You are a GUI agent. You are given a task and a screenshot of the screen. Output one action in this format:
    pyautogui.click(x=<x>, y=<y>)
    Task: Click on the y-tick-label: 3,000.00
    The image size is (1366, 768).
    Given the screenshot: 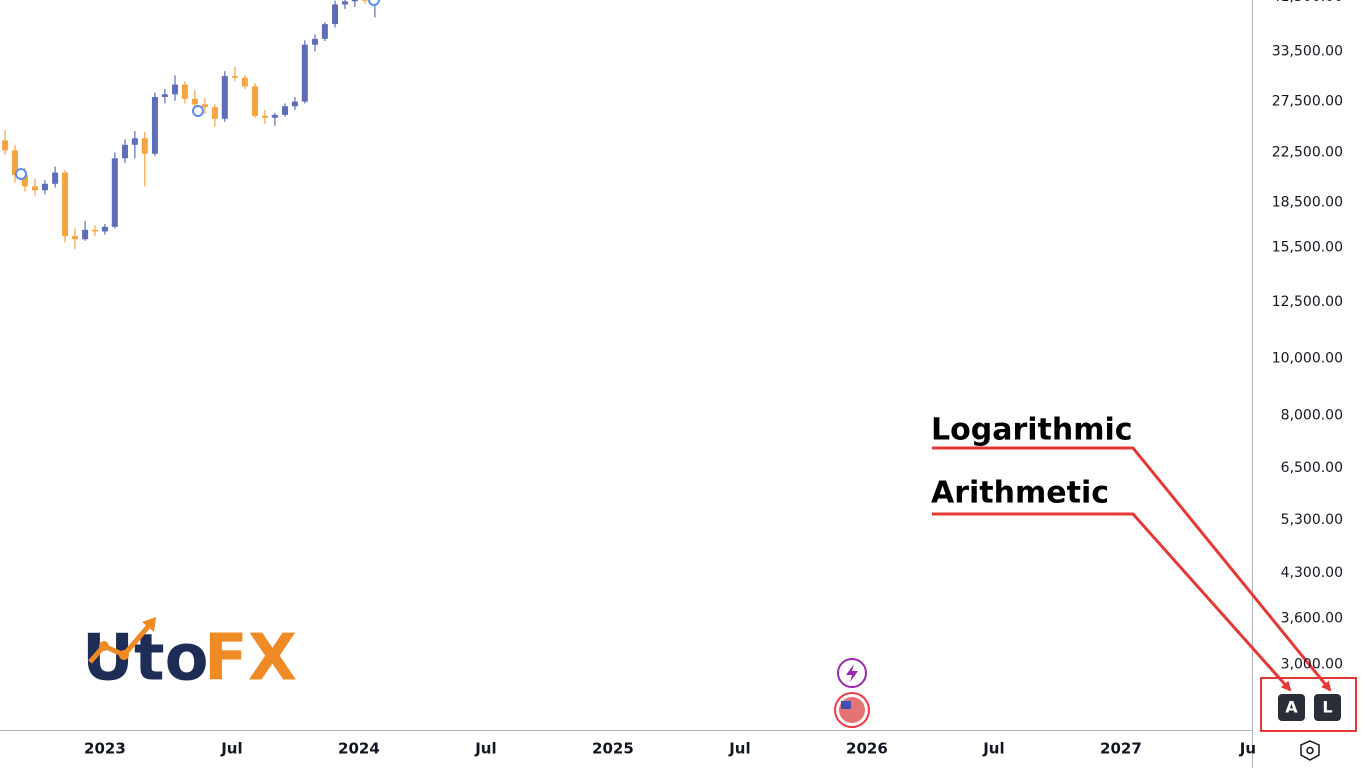 What is the action you would take?
    pyautogui.click(x=1312, y=665)
    